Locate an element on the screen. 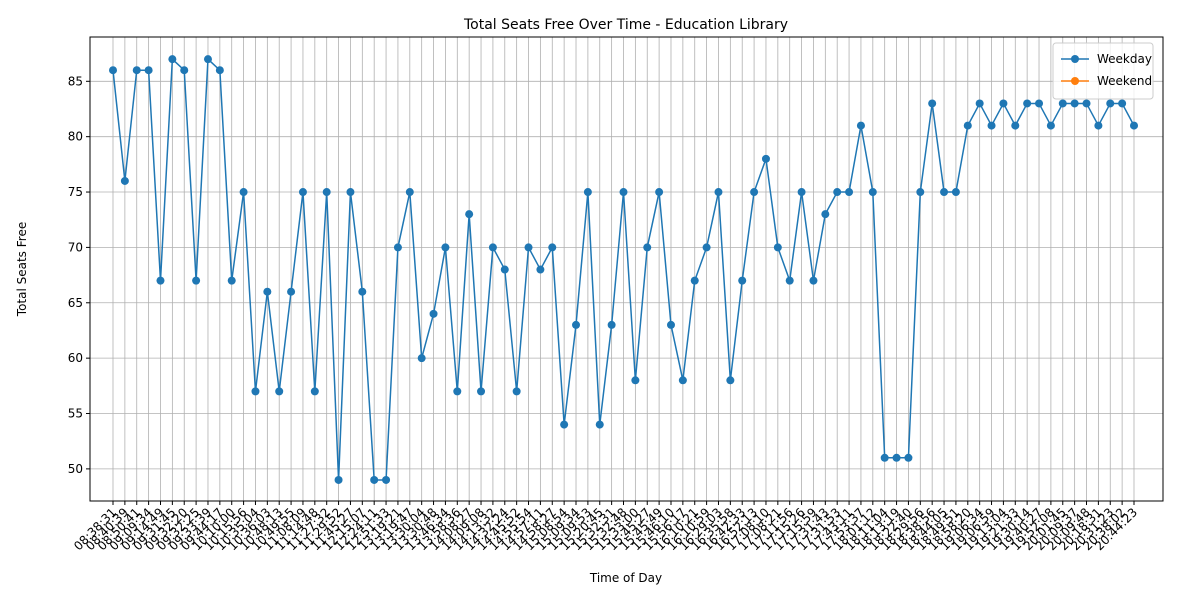 This screenshot has height=600, width=1200. legend-label: Weekday is located at coordinates (1124, 59).